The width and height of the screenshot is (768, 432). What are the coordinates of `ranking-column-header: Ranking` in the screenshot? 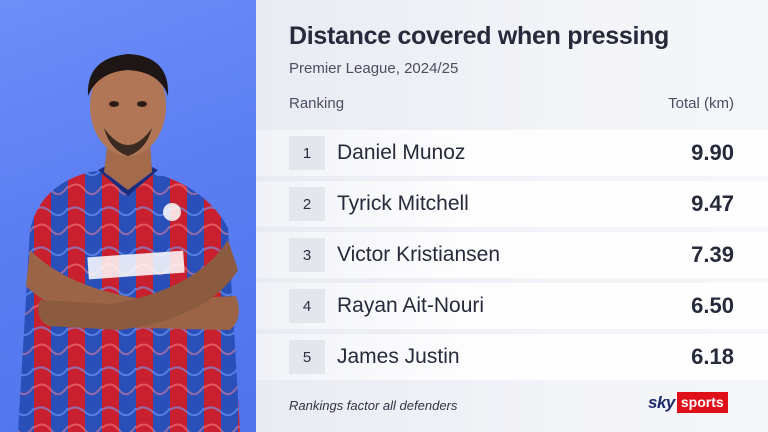 It's located at (317, 103).